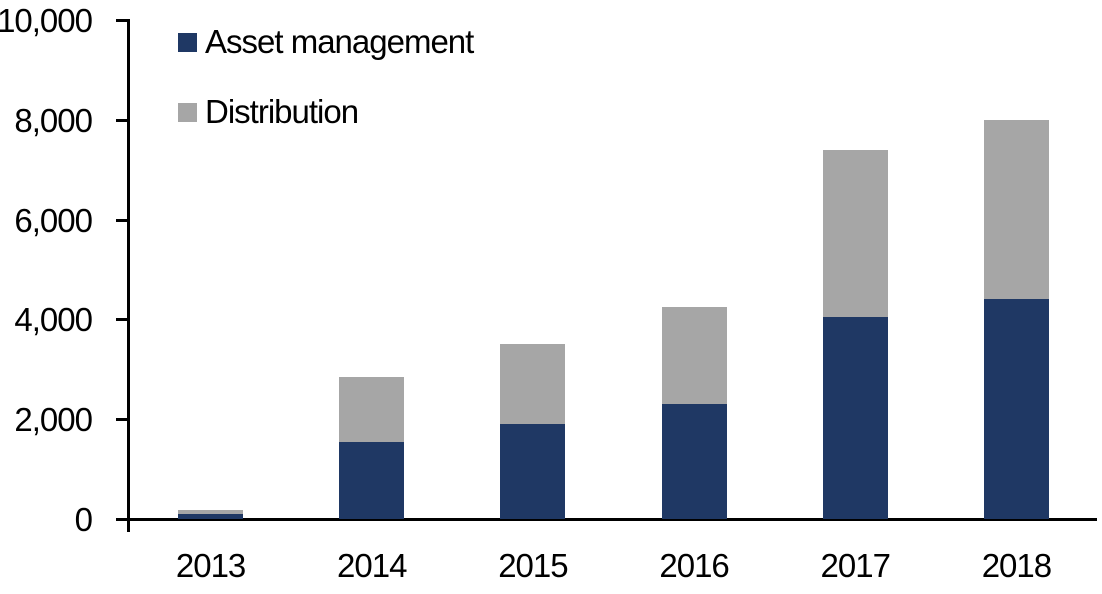 The width and height of the screenshot is (1102, 594). I want to click on bar-segment-distribution-2013, so click(211, 512).